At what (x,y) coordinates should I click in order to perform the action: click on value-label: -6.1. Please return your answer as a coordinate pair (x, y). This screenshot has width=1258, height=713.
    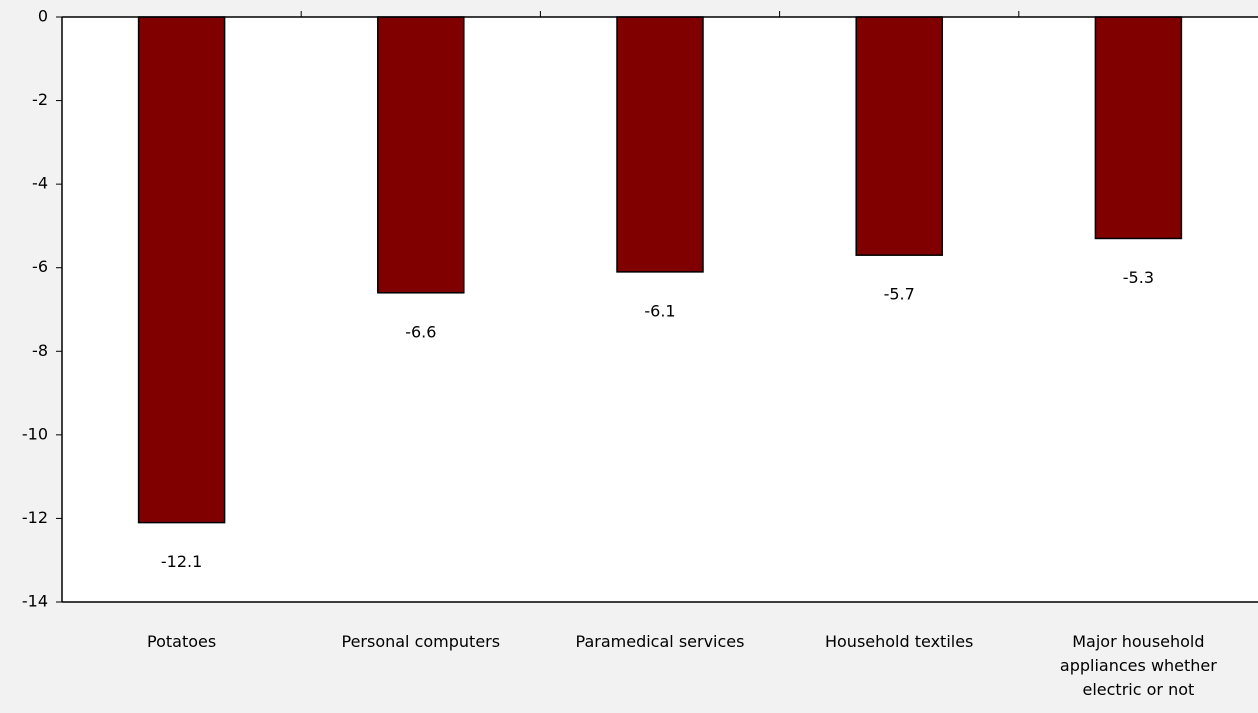
    Looking at the image, I should click on (659, 310).